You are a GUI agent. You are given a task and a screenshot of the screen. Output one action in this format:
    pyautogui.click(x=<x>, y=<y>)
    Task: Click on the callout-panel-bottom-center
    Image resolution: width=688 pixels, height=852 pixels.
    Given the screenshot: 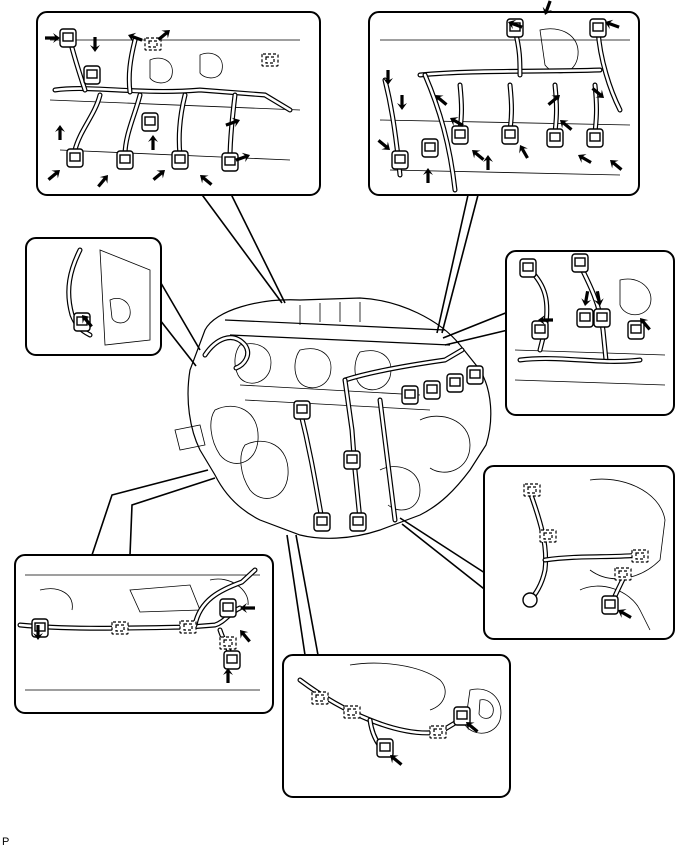 What is the action you would take?
    pyautogui.click(x=396, y=726)
    